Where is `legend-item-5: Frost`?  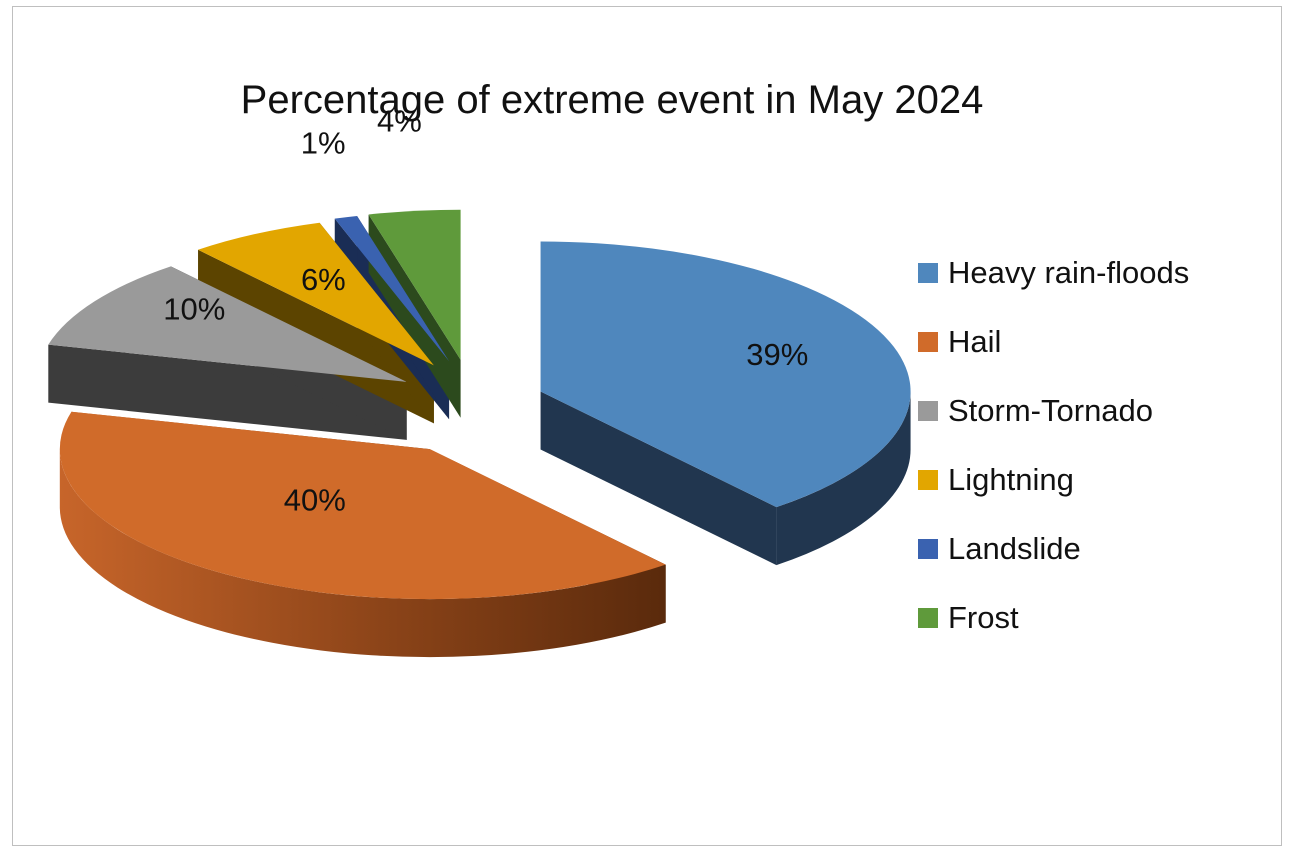 legend-item-5: Frost is located at coordinates (1053, 617).